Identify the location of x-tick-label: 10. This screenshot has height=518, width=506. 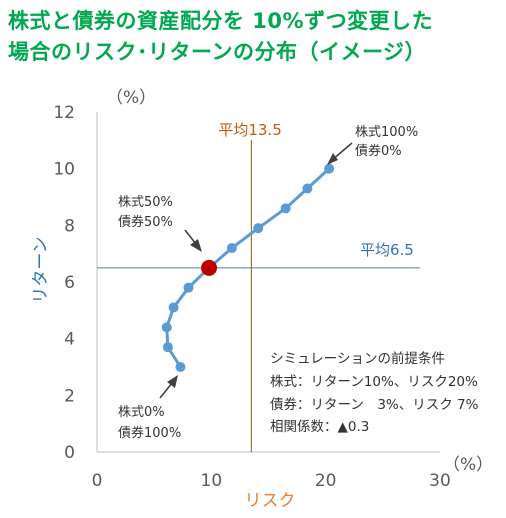
(212, 481).